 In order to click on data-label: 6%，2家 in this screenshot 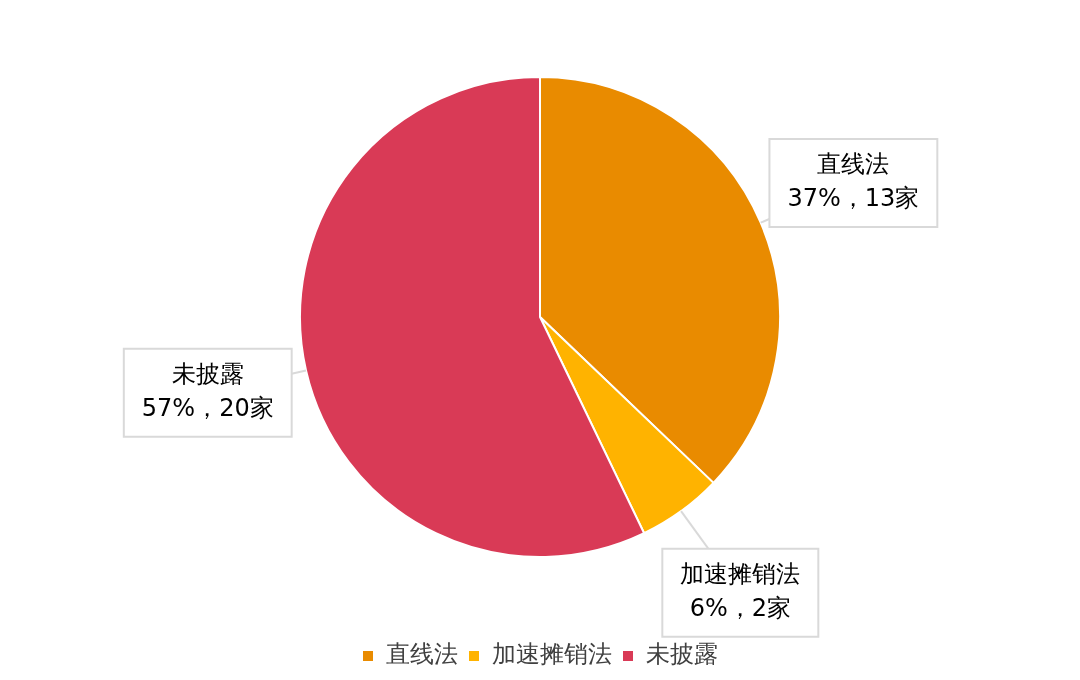, I will do `click(740, 607)`.